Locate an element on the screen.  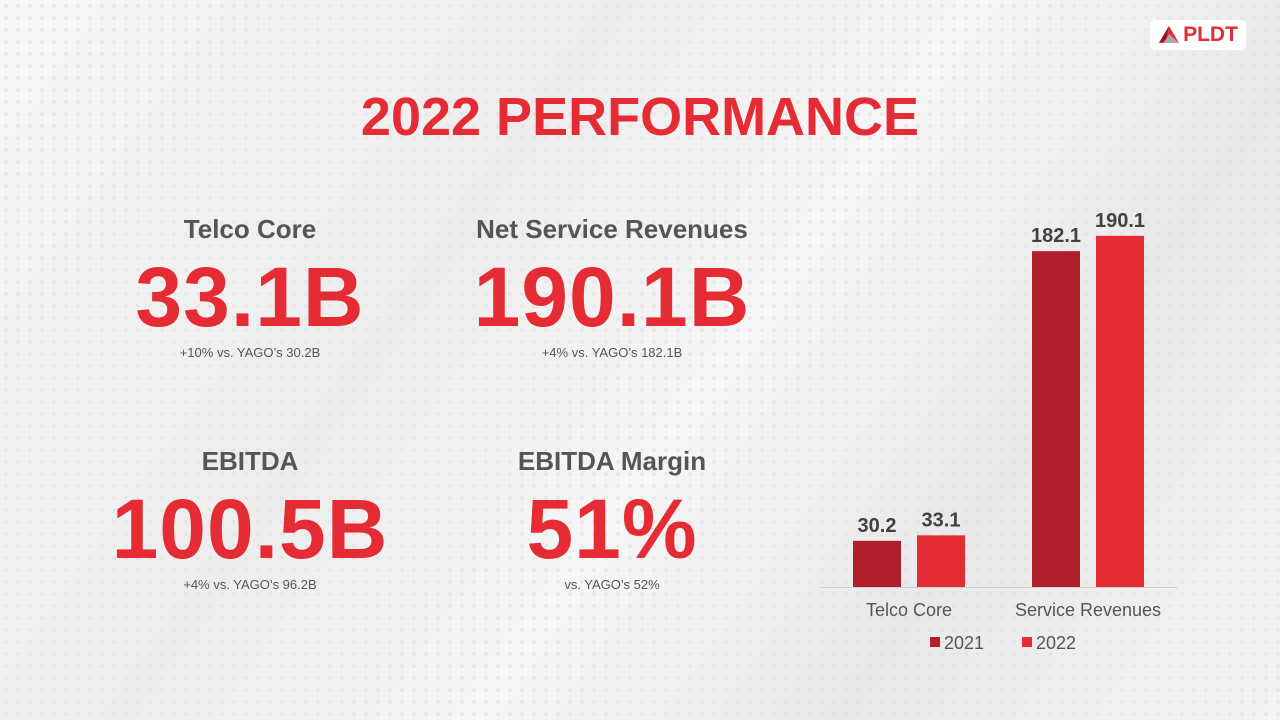
kpi-comparison: +10% vs. YAGO’s 30.2B is located at coordinates (250, 352).